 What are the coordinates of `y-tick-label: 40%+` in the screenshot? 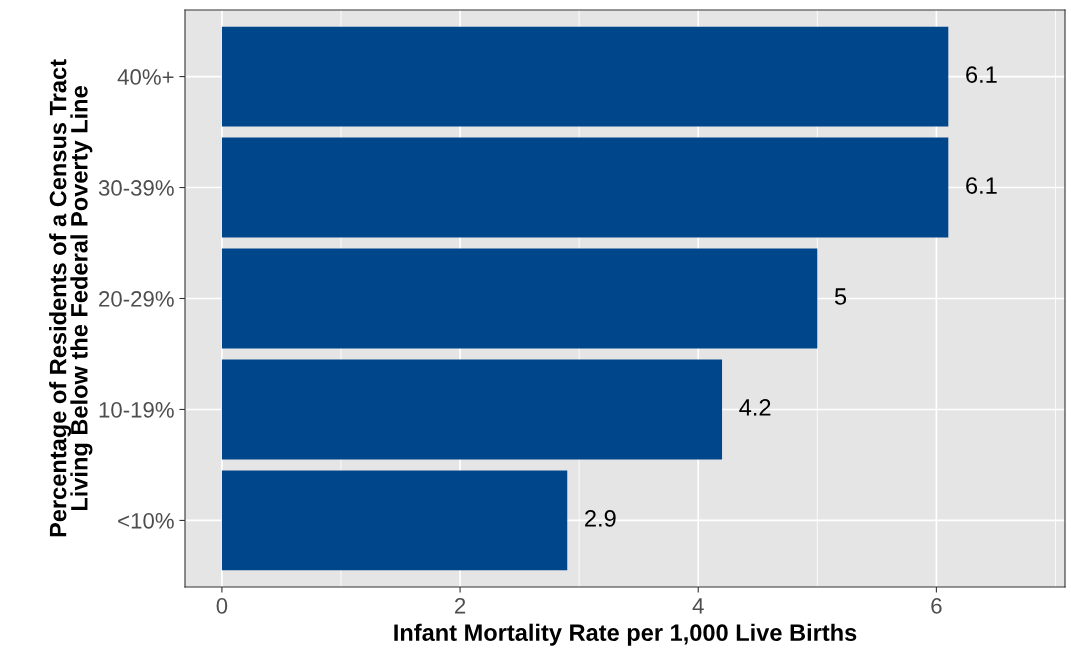 It's located at (145, 77).